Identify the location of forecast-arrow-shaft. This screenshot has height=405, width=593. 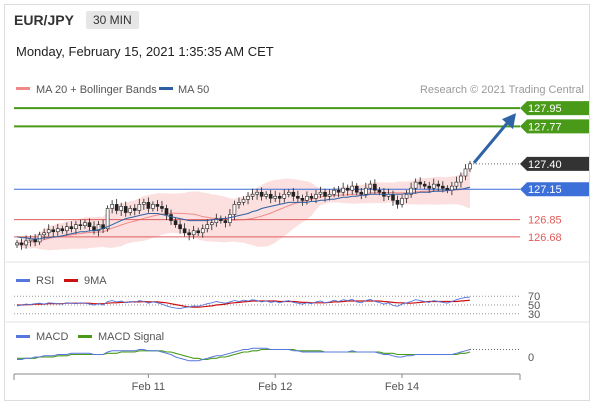
(491, 142).